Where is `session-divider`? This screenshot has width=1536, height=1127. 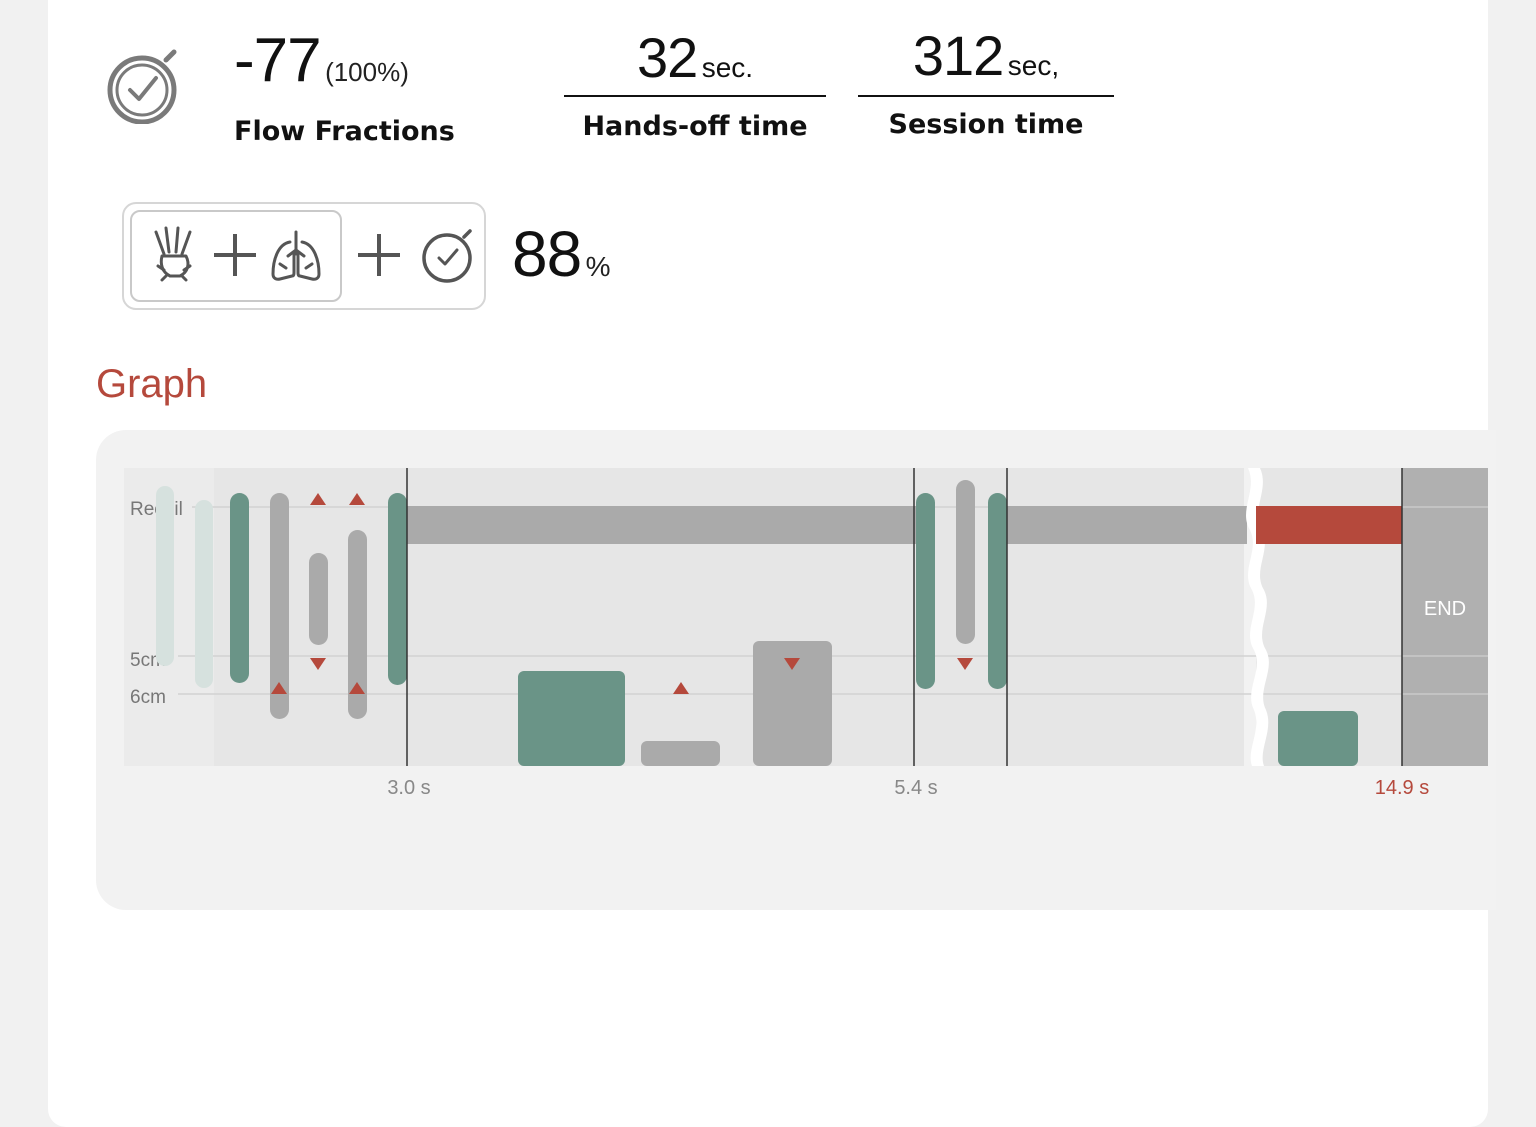 session-divider is located at coordinates (986, 96).